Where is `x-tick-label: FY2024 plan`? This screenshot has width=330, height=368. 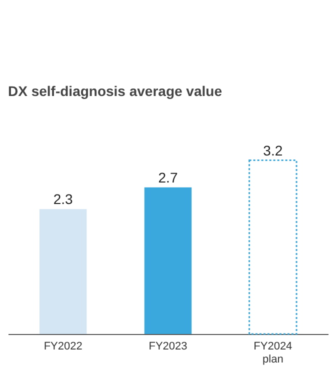 x-tick-label: FY2024 plan is located at coordinates (273, 353).